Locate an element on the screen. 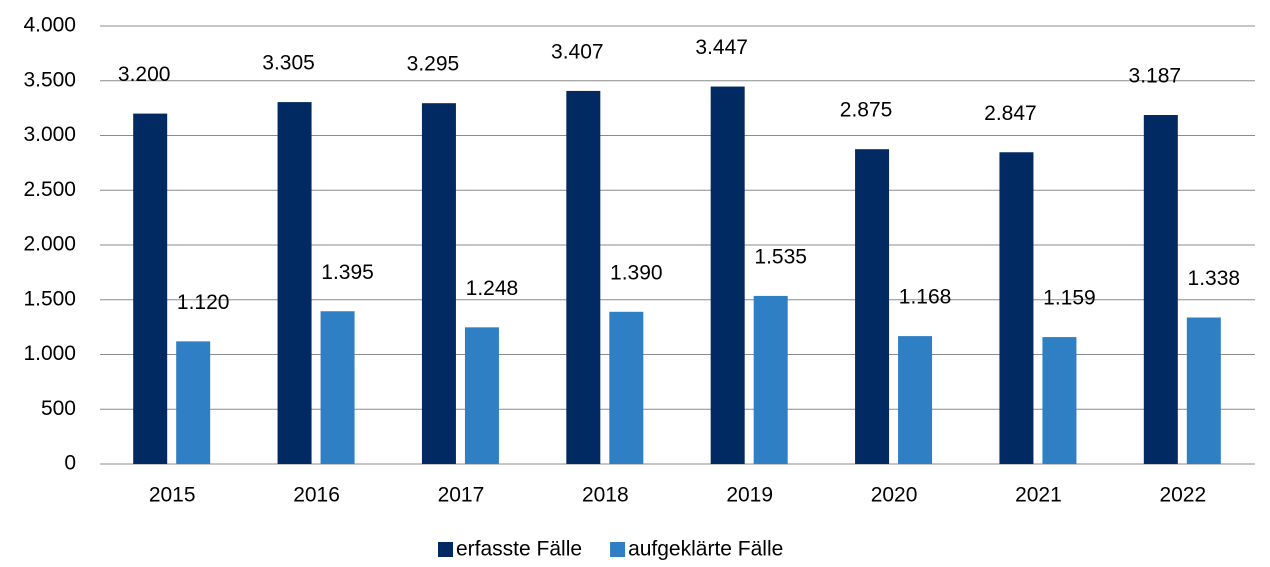 The height and width of the screenshot is (567, 1270). value-label: 3.305 is located at coordinates (288, 63).